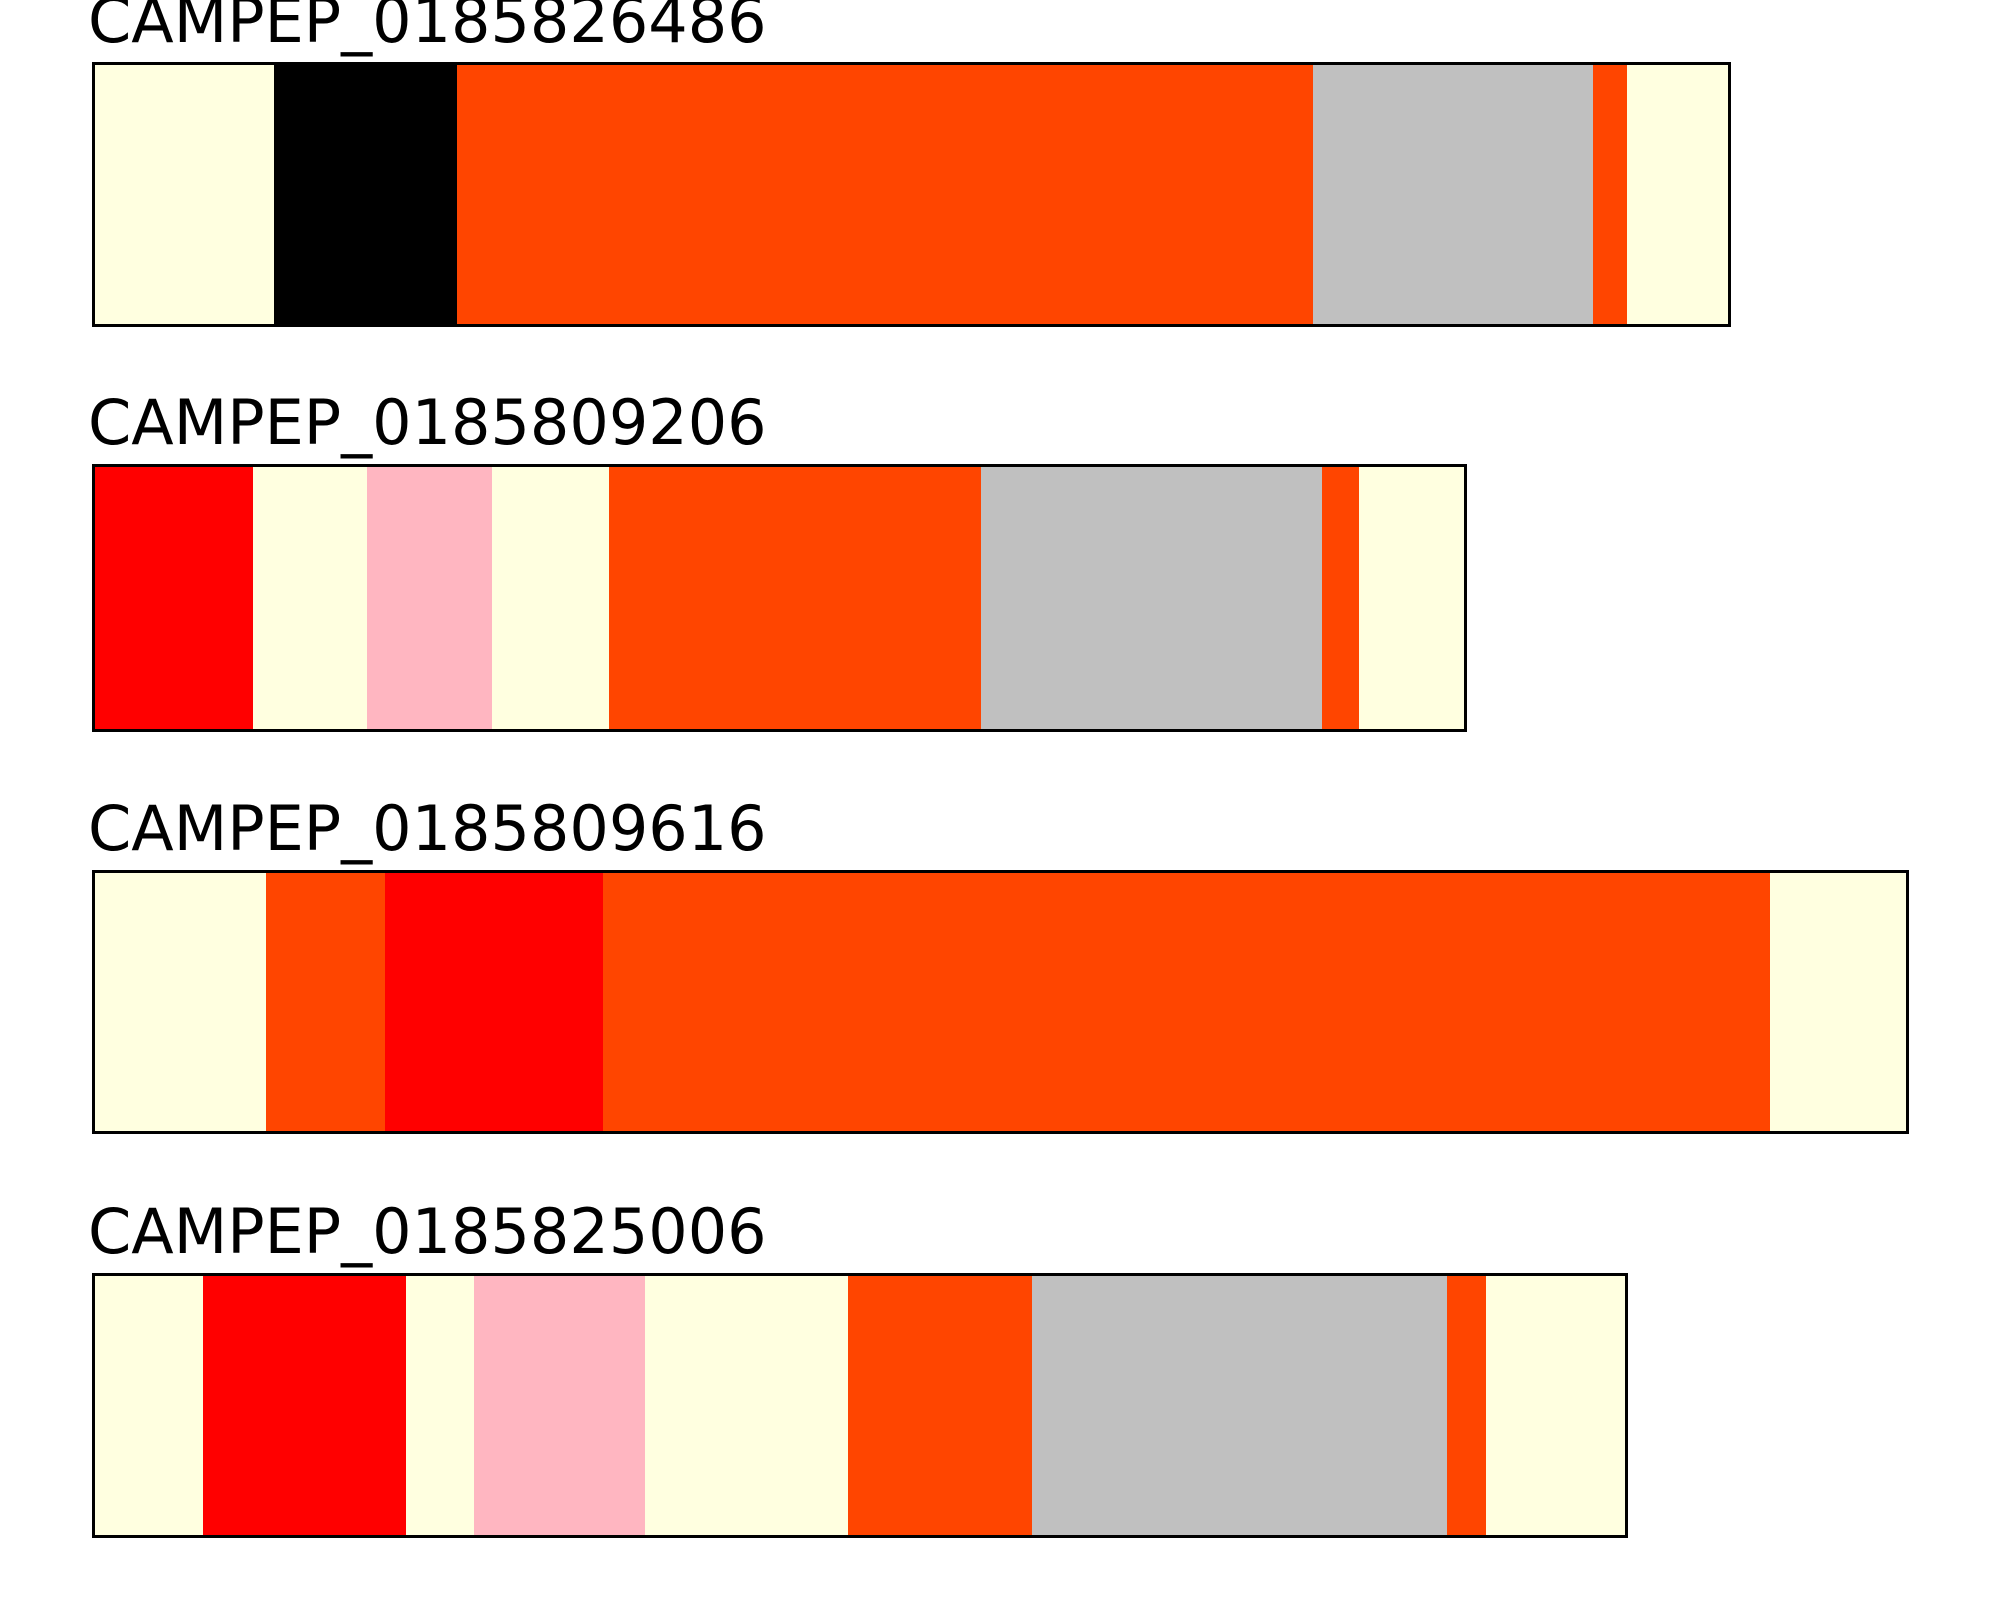 This screenshot has height=1600, width=2000. I want to click on track-title: CAMPEP_0185809206, so click(427, 422).